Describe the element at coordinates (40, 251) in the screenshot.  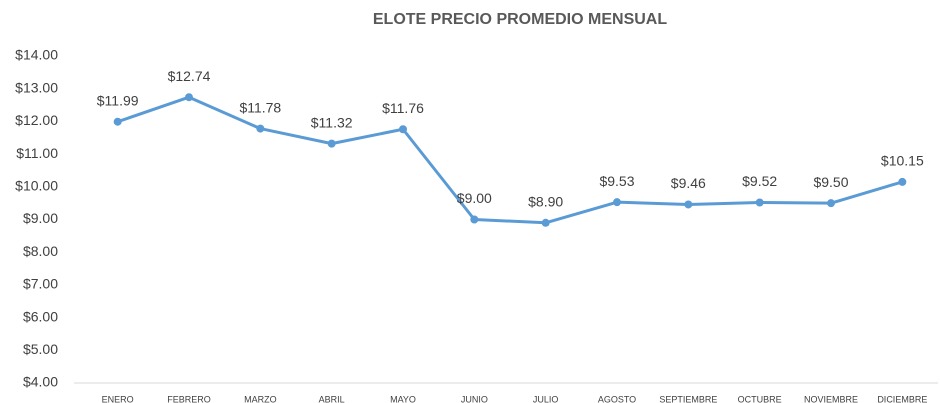
I see `y-tick-label: $8.00` at that location.